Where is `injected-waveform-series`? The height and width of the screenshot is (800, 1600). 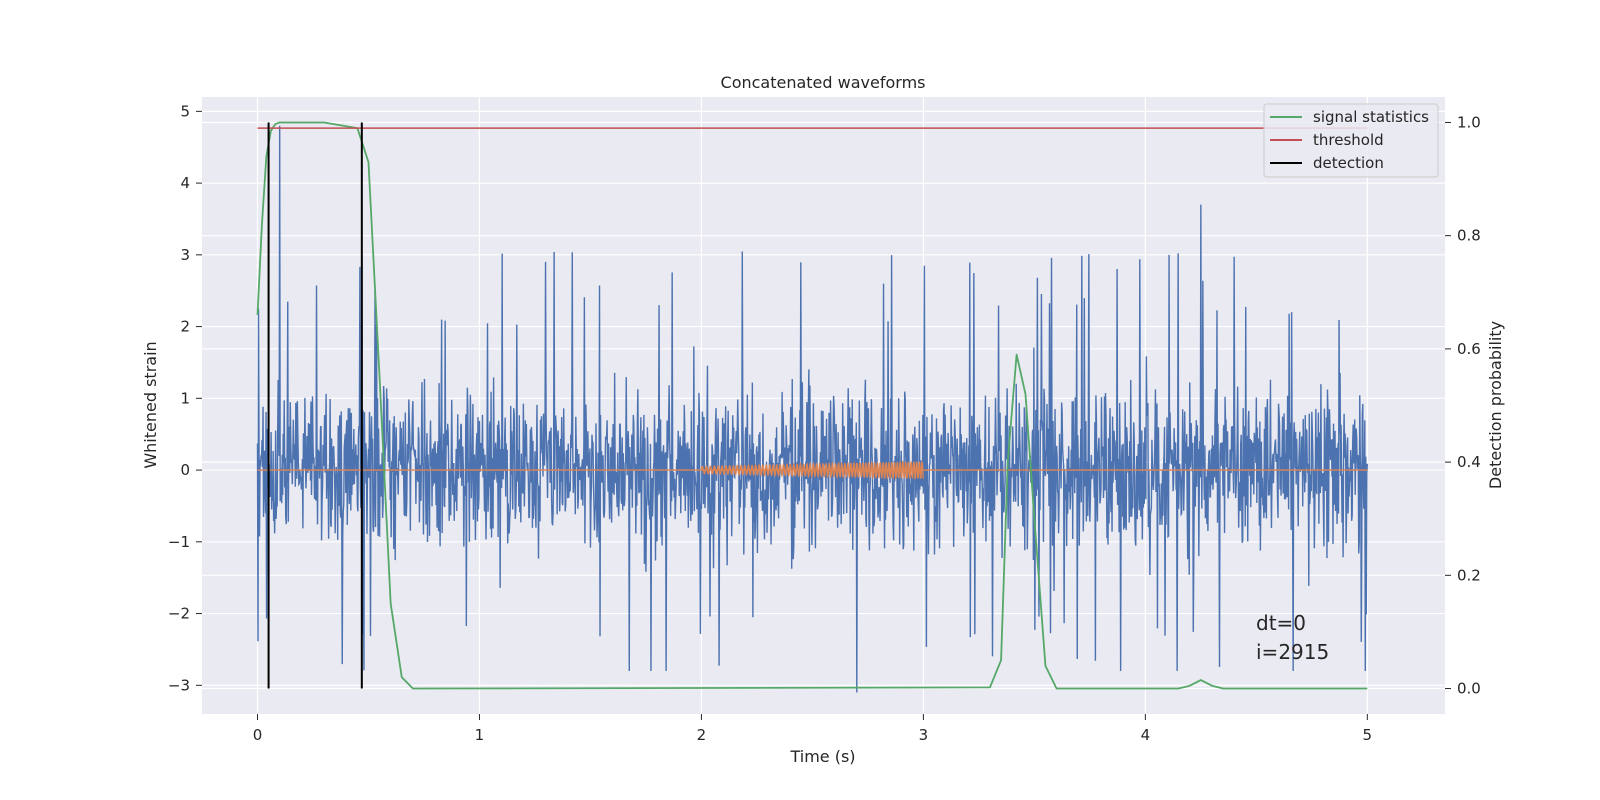 injected-waveform-series is located at coordinates (812, 470).